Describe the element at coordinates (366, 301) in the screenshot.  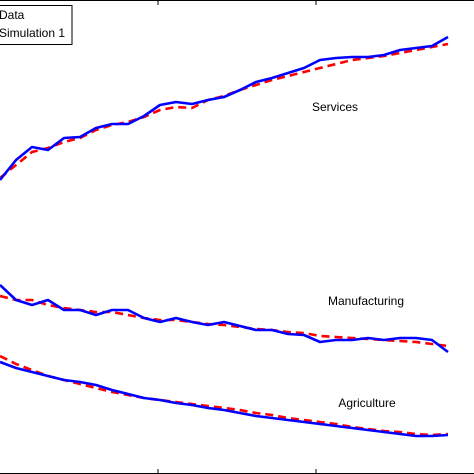
I see `sector-label: Manufacturing` at that location.